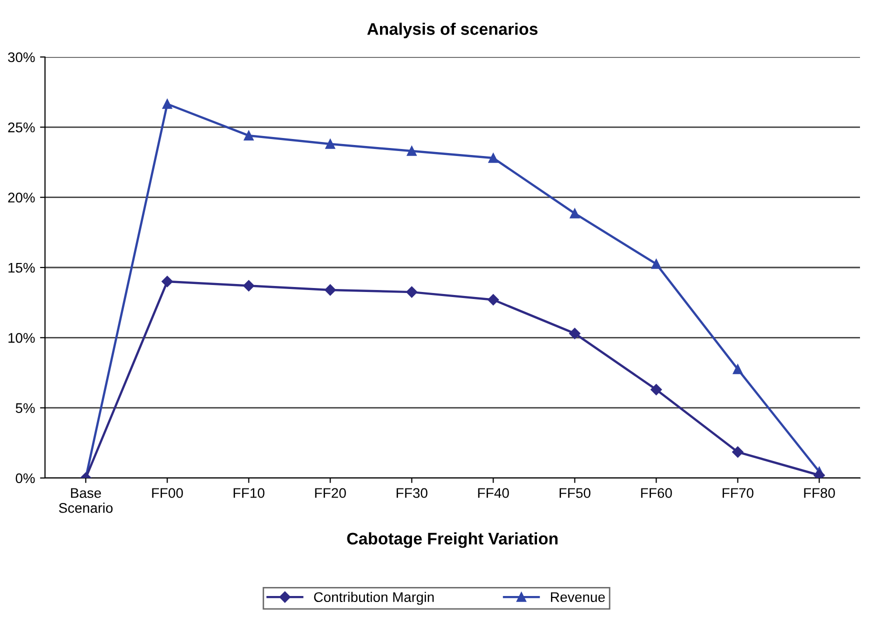 This screenshot has width=873, height=619. I want to click on y-tick-label: 25%, so click(21, 127).